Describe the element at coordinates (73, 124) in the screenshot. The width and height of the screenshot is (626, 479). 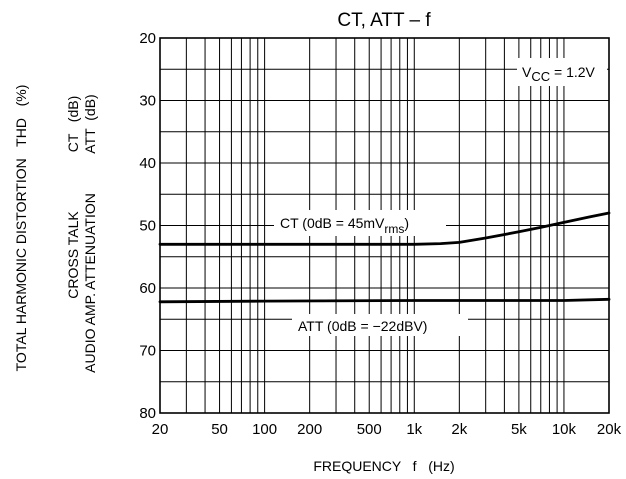
I see `y-axis-unit-ct: CT (dB)` at that location.